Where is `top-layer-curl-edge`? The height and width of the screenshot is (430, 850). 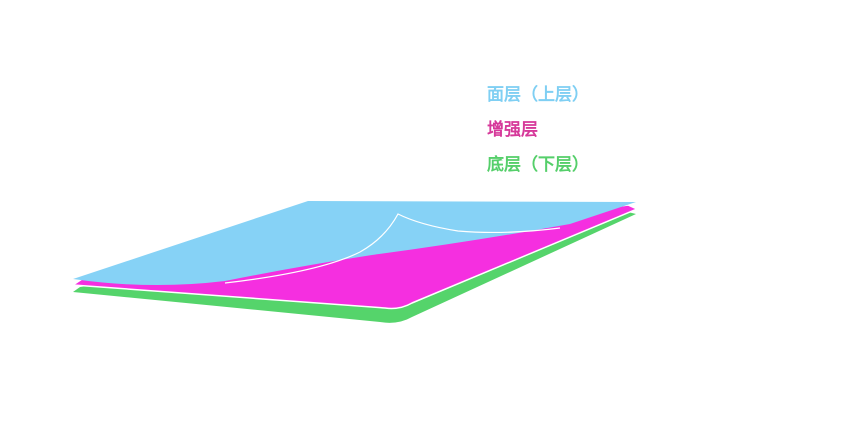 top-layer-curl-edge is located at coordinates (392, 248).